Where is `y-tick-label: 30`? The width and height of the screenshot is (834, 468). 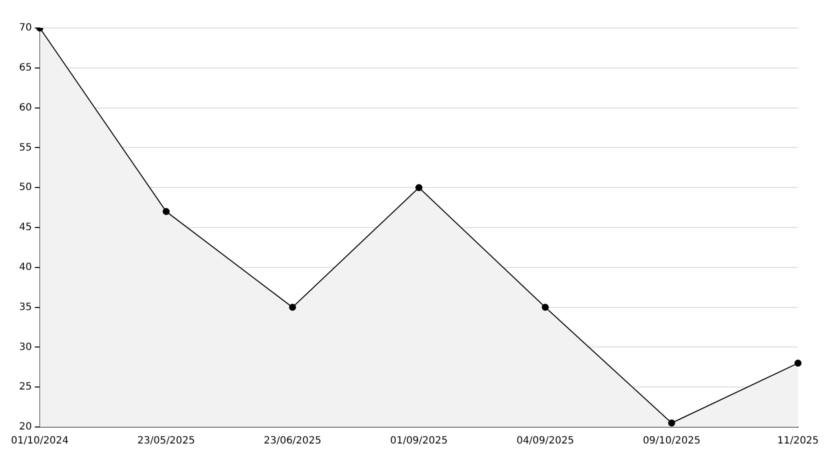 y-tick-label: 30 is located at coordinates (25, 347).